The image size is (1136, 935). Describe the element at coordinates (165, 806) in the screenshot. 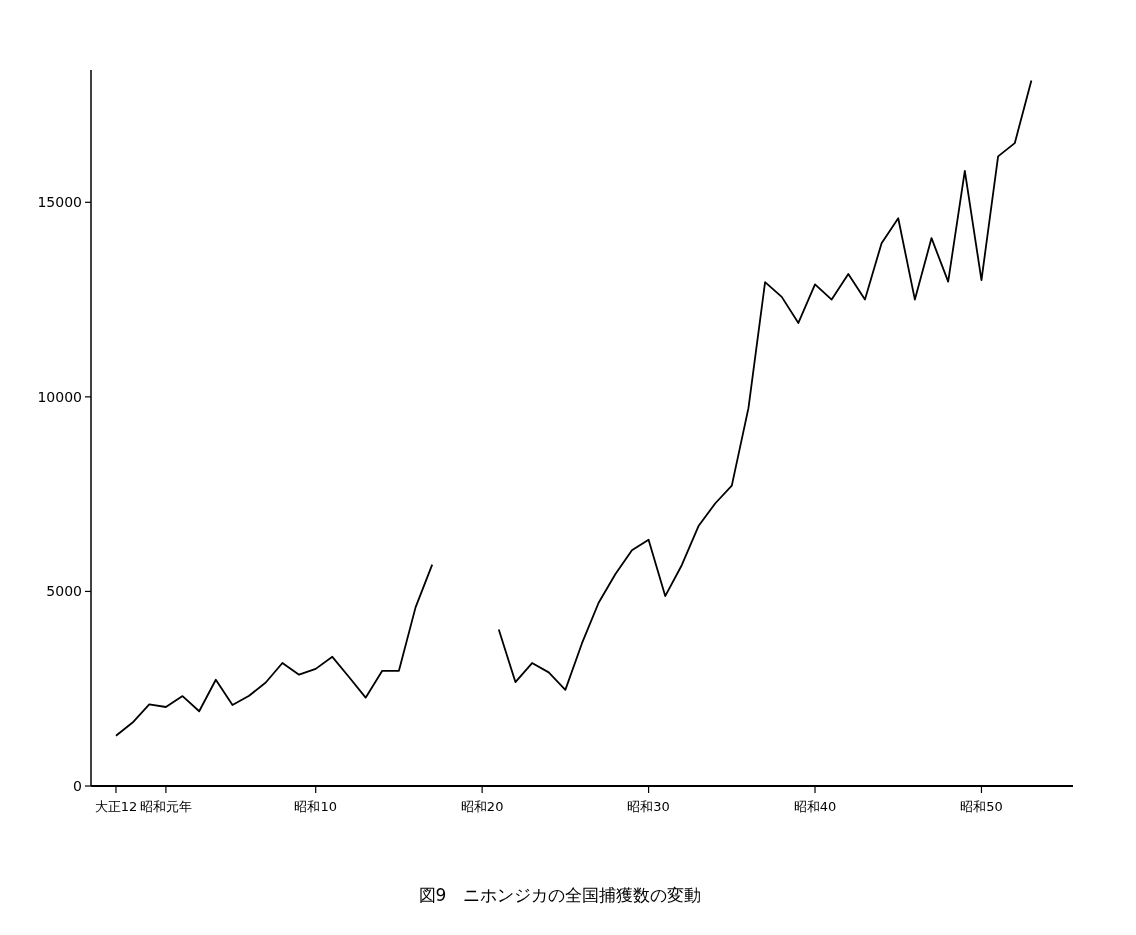

I see `x-tick-label: 昭和元年` at that location.